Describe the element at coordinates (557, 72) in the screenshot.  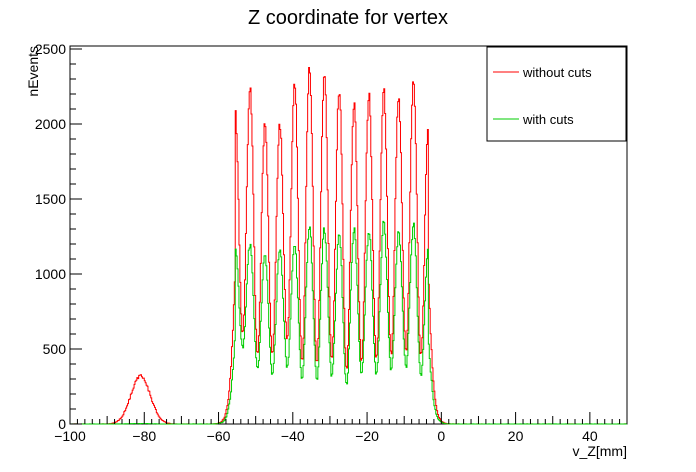
I see `legend-label-without-cuts: without cuts` at that location.